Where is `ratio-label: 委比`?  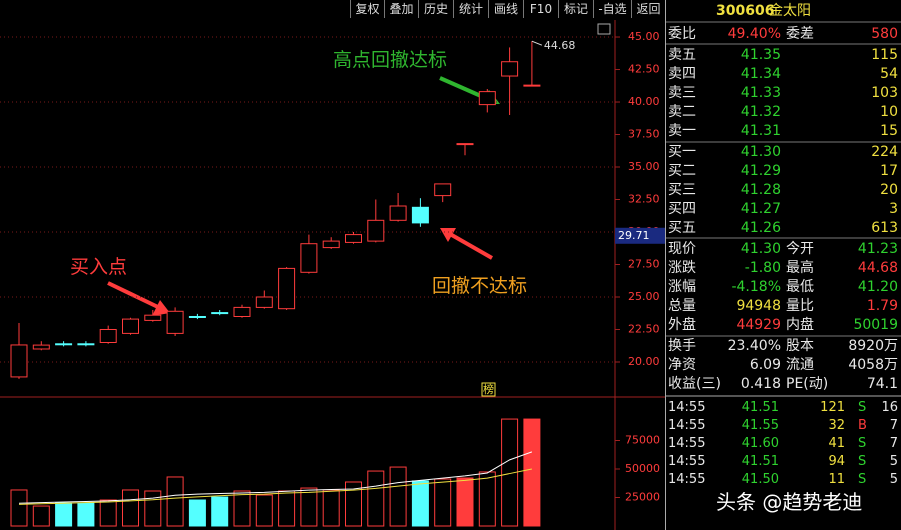 ratio-label: 委比 is located at coordinates (682, 34).